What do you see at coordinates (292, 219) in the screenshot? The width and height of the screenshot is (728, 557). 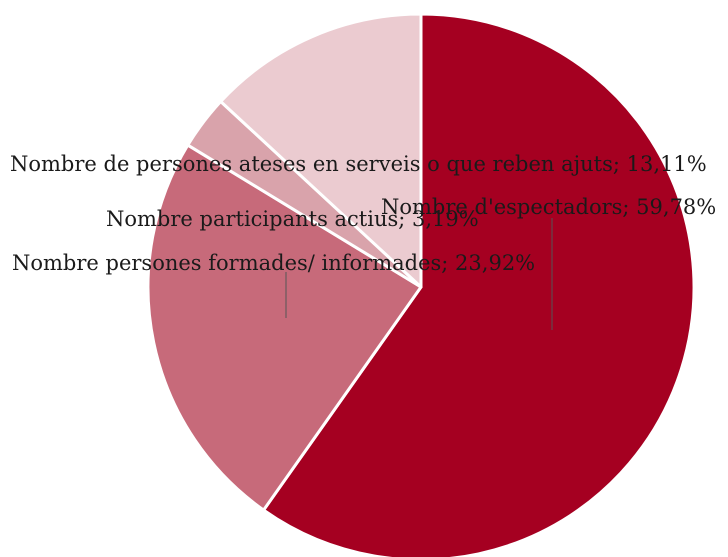 I see `slice-label-participants: Nombre participants actius; 3,19%` at bounding box center [292, 219].